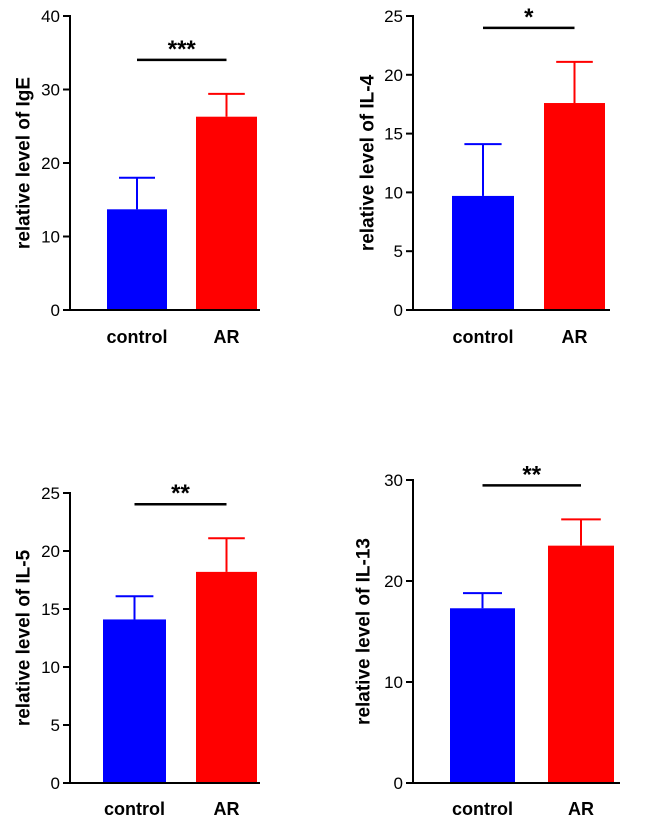  Describe the element at coordinates (364, 631) in the screenshot. I see `y-axis-label: relative level of IL-13` at that location.